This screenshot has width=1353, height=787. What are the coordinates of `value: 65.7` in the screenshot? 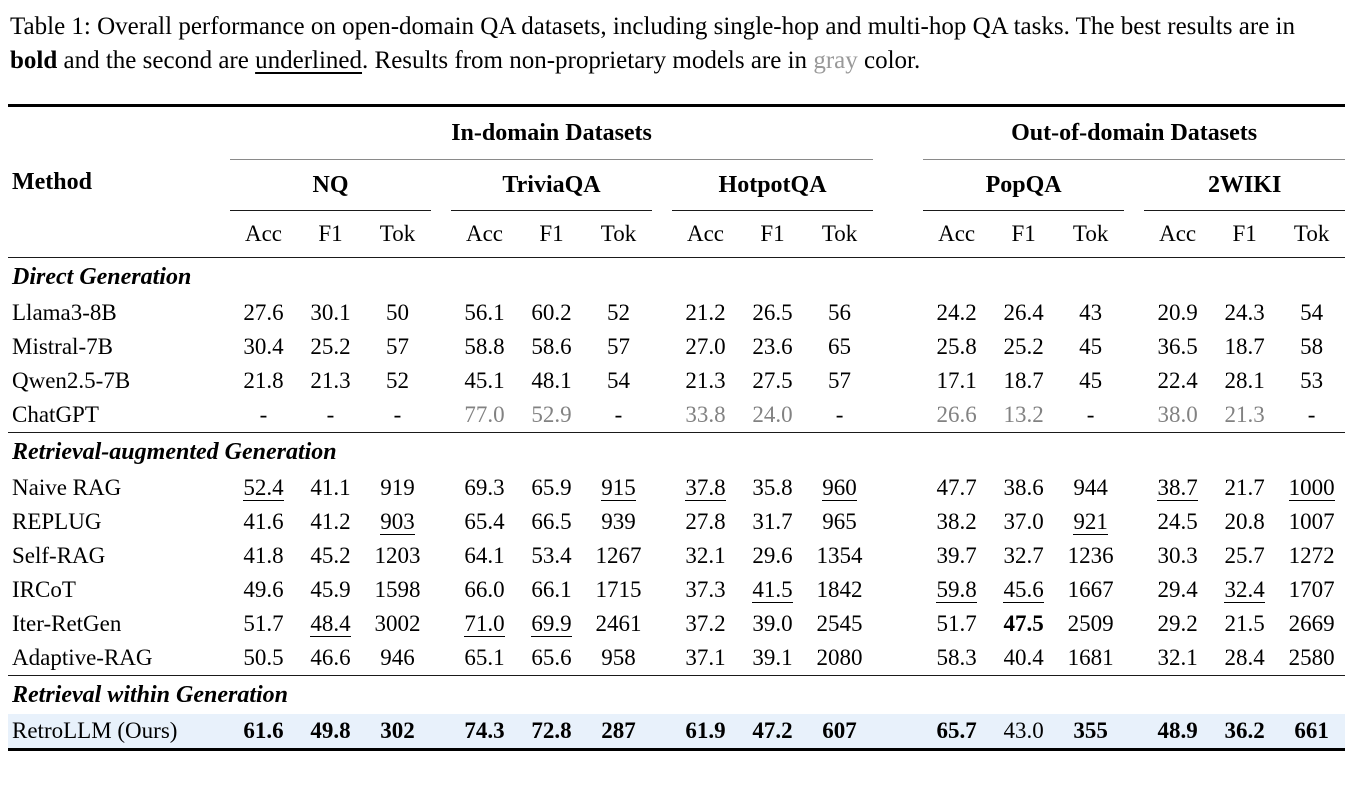 It's located at (956, 730).